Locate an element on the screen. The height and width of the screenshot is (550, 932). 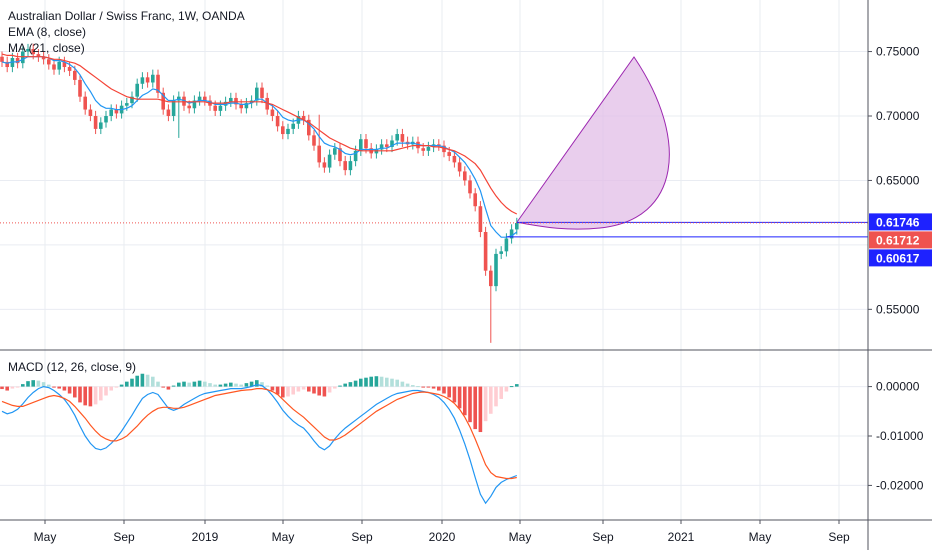
price-label-bg is located at coordinates (900, 258).